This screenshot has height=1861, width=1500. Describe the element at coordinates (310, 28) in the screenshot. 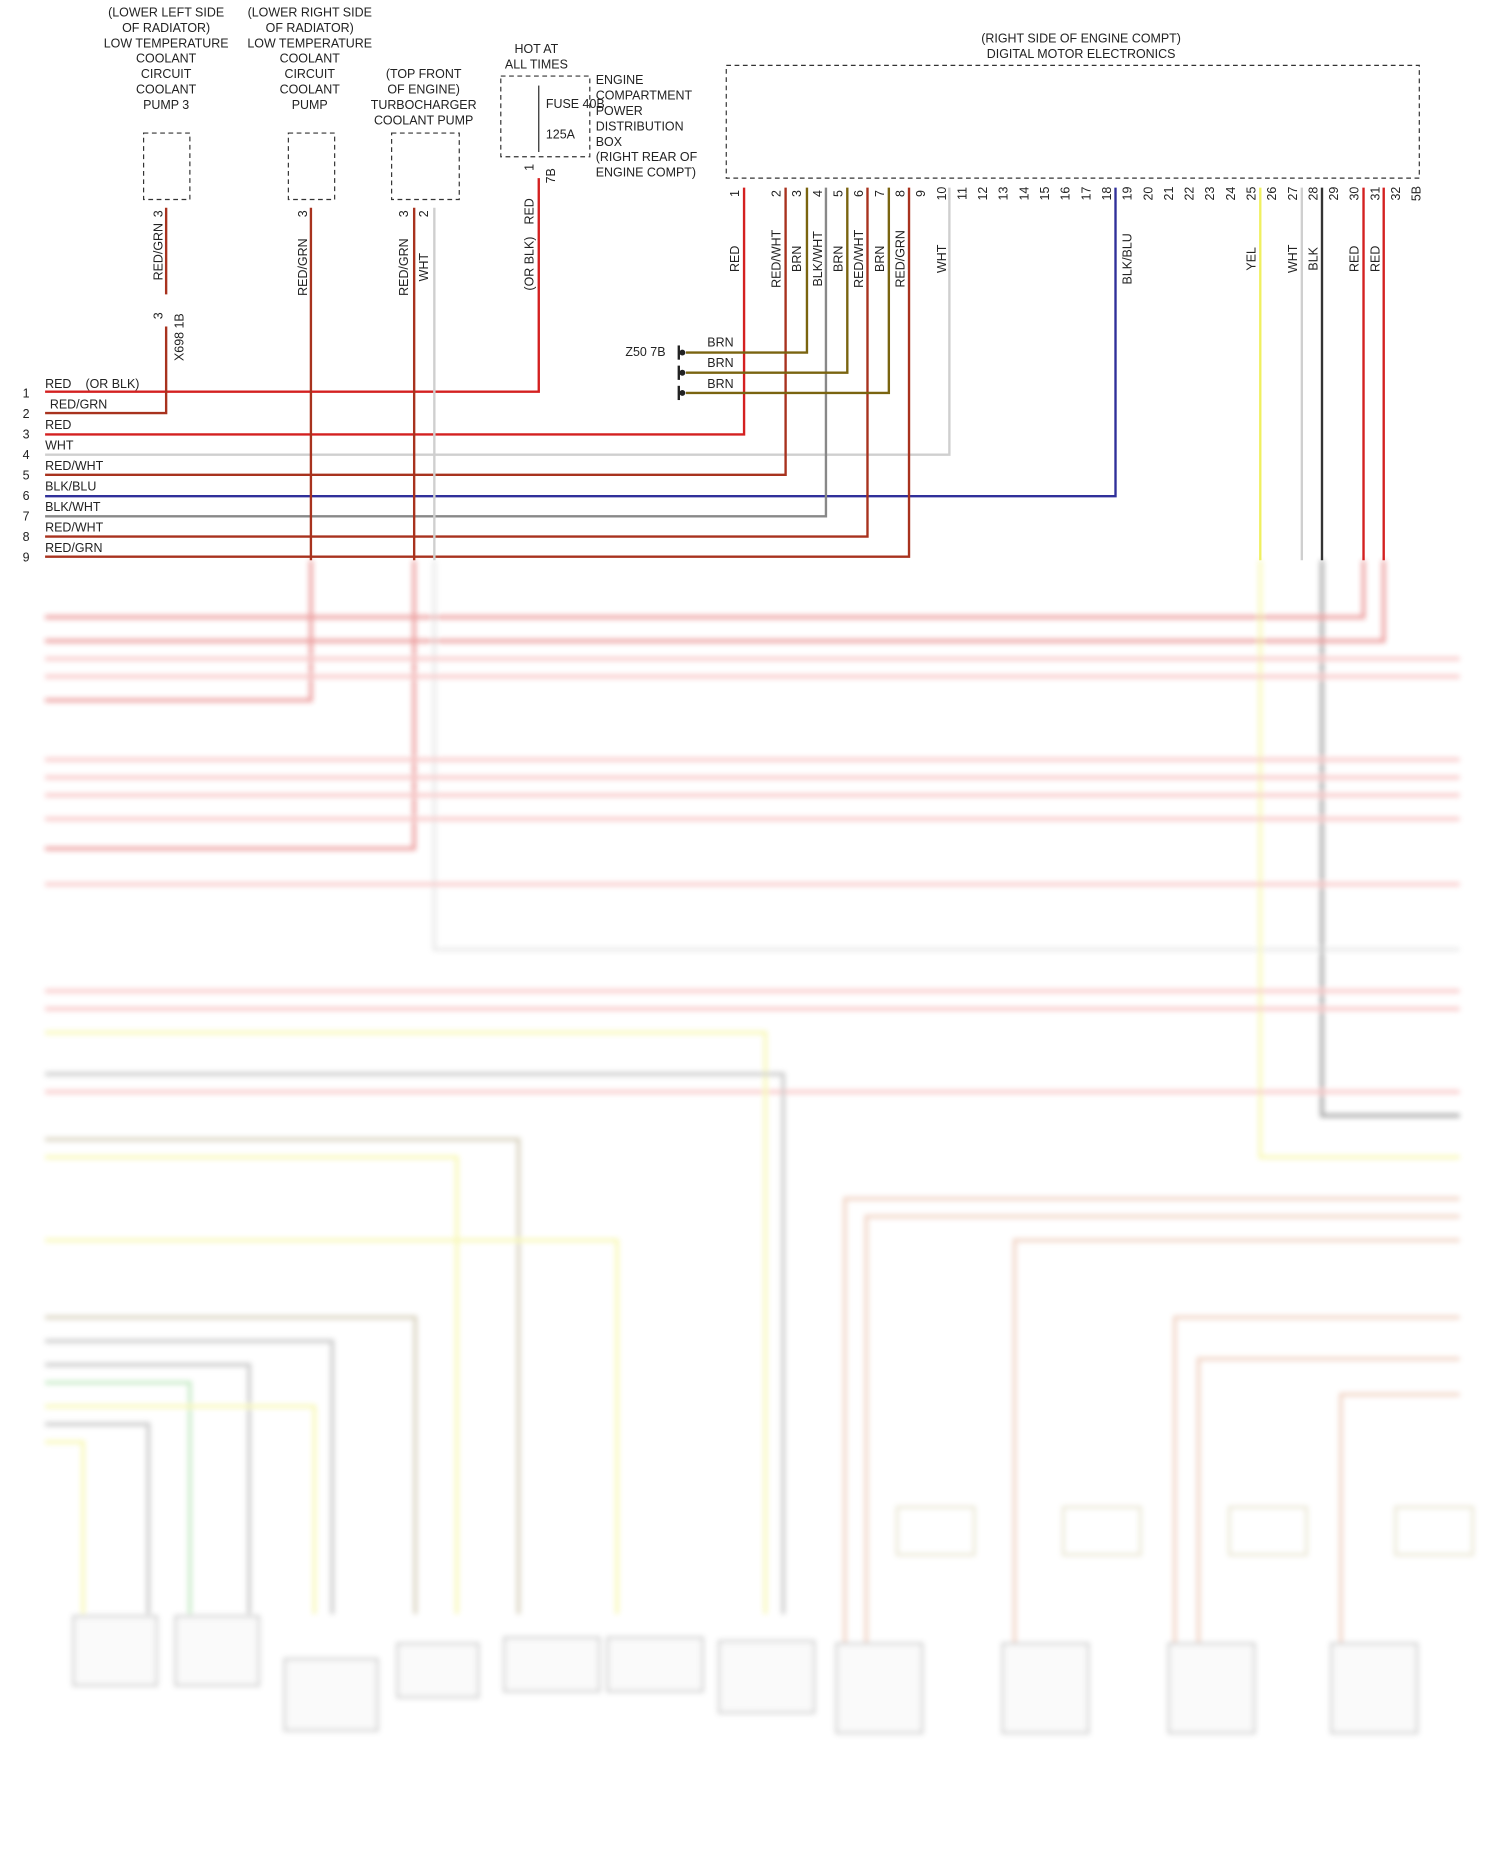

I see `component-label: OF RADIATOR)` at that location.